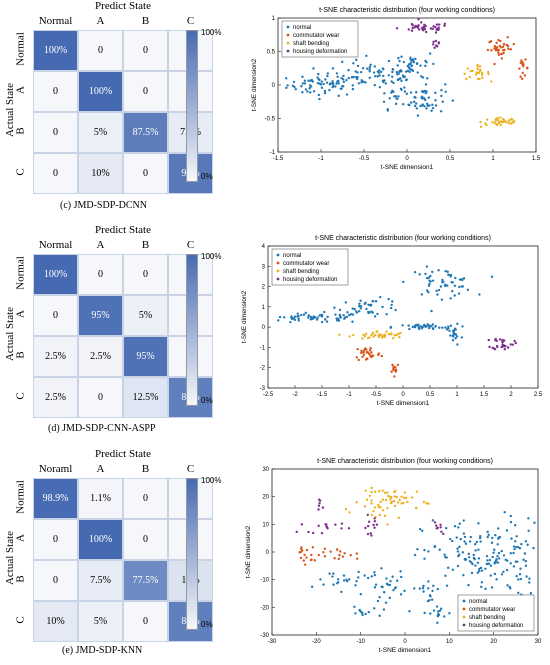  Describe the element at coordinates (55, 498) in the screenshot. I see `matrix-cell: 98.9%` at that location.